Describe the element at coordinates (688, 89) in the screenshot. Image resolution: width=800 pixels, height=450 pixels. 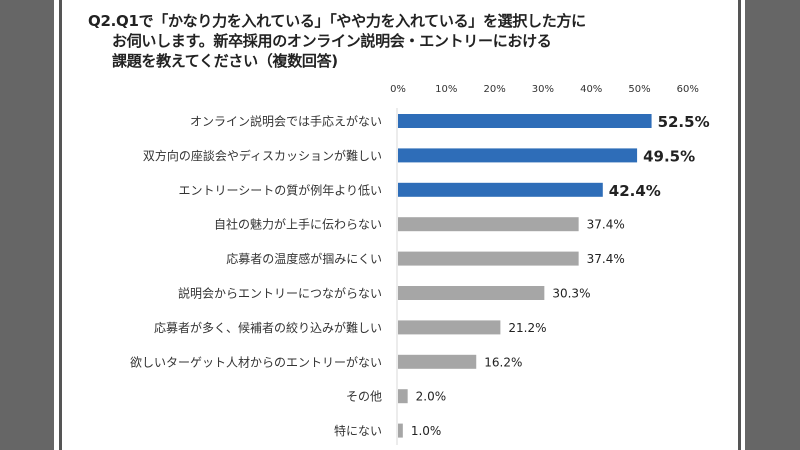
I see `x-tick-label: 60%` at that location.